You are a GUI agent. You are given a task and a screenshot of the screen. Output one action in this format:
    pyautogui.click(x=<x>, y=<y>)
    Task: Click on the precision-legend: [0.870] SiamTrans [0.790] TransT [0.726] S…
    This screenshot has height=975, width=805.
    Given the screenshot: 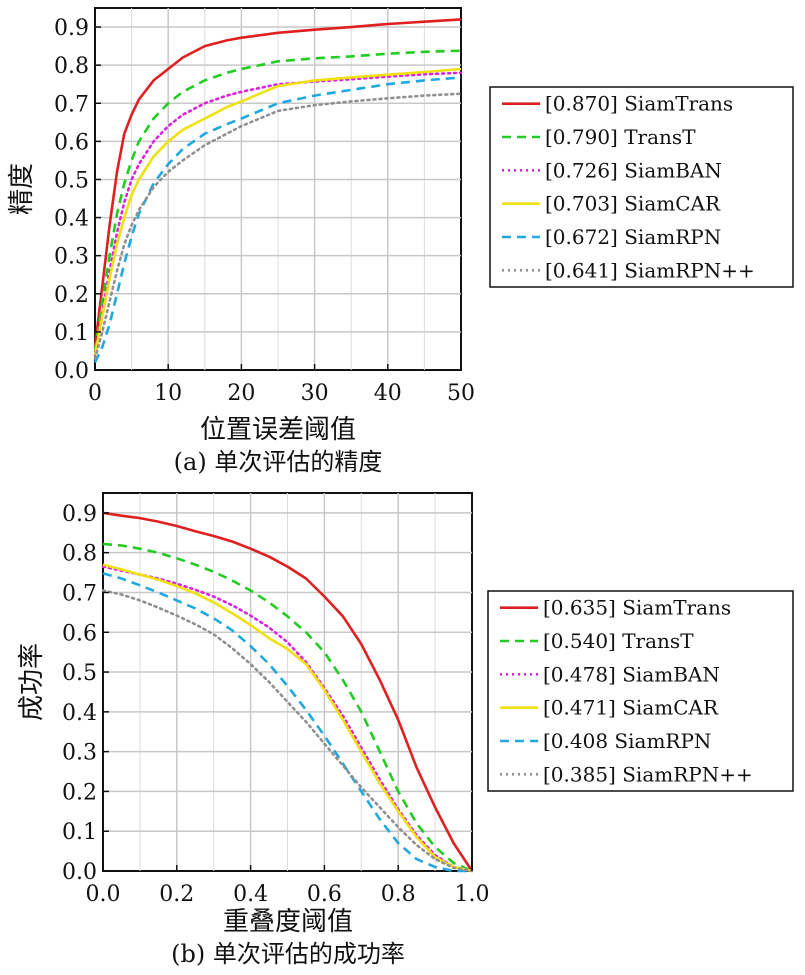 What is the action you would take?
    pyautogui.click(x=641, y=187)
    